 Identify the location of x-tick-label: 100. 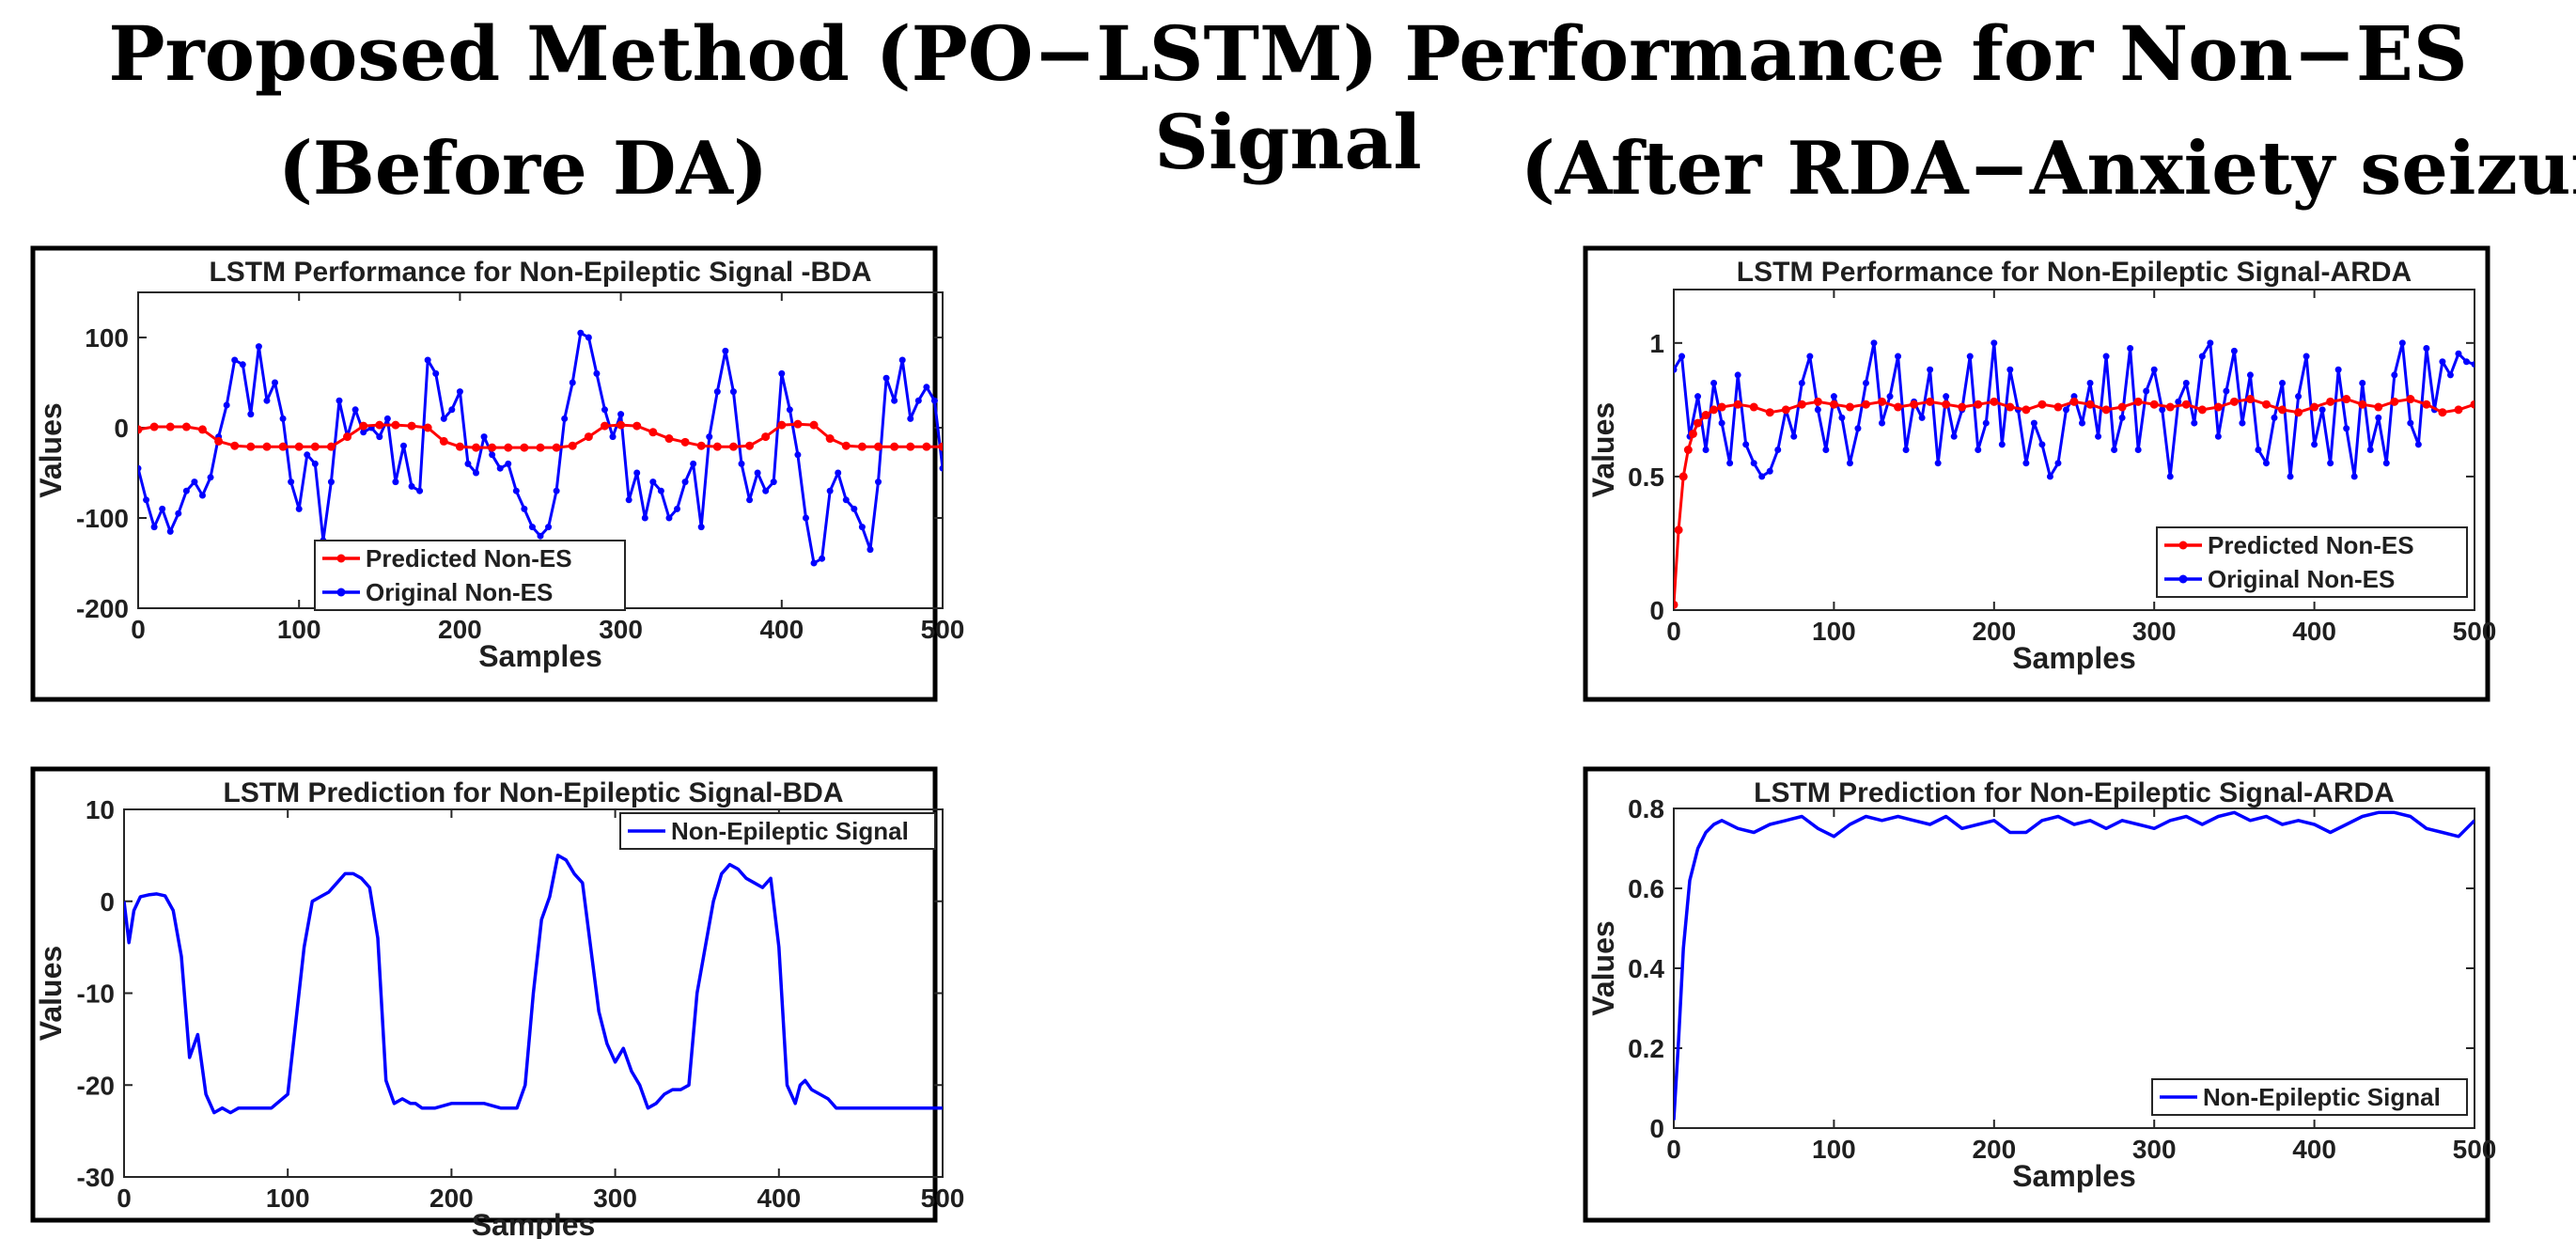
(1834, 1149).